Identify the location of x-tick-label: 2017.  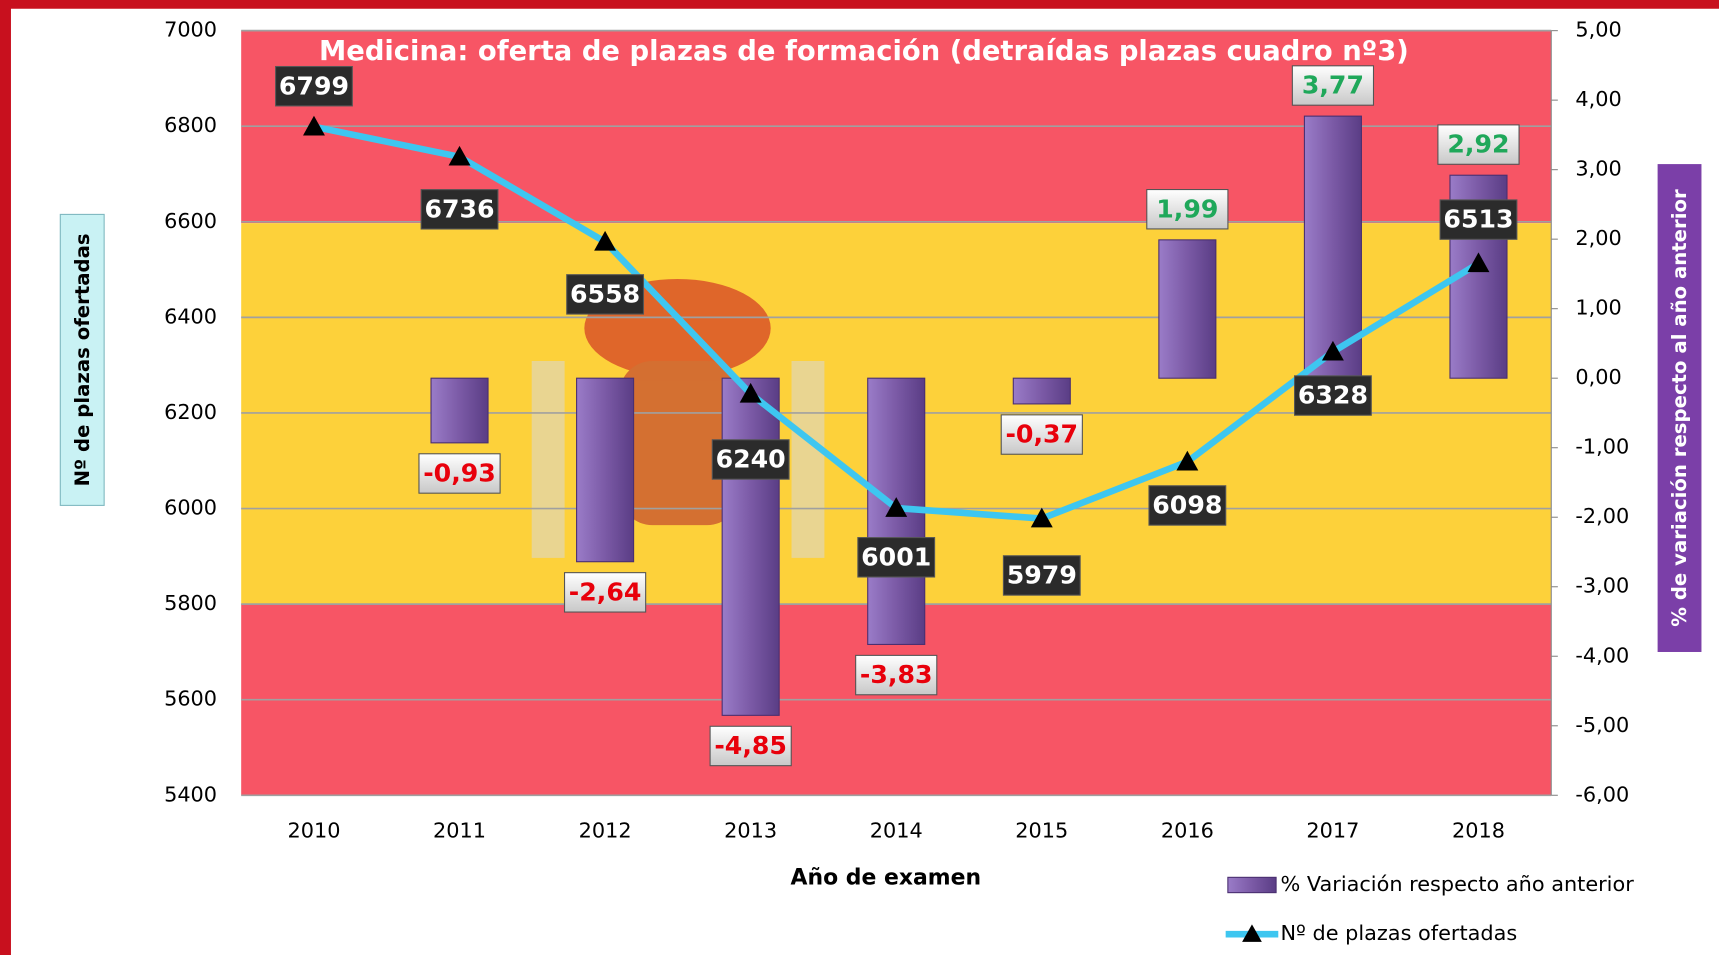
(1332, 830).